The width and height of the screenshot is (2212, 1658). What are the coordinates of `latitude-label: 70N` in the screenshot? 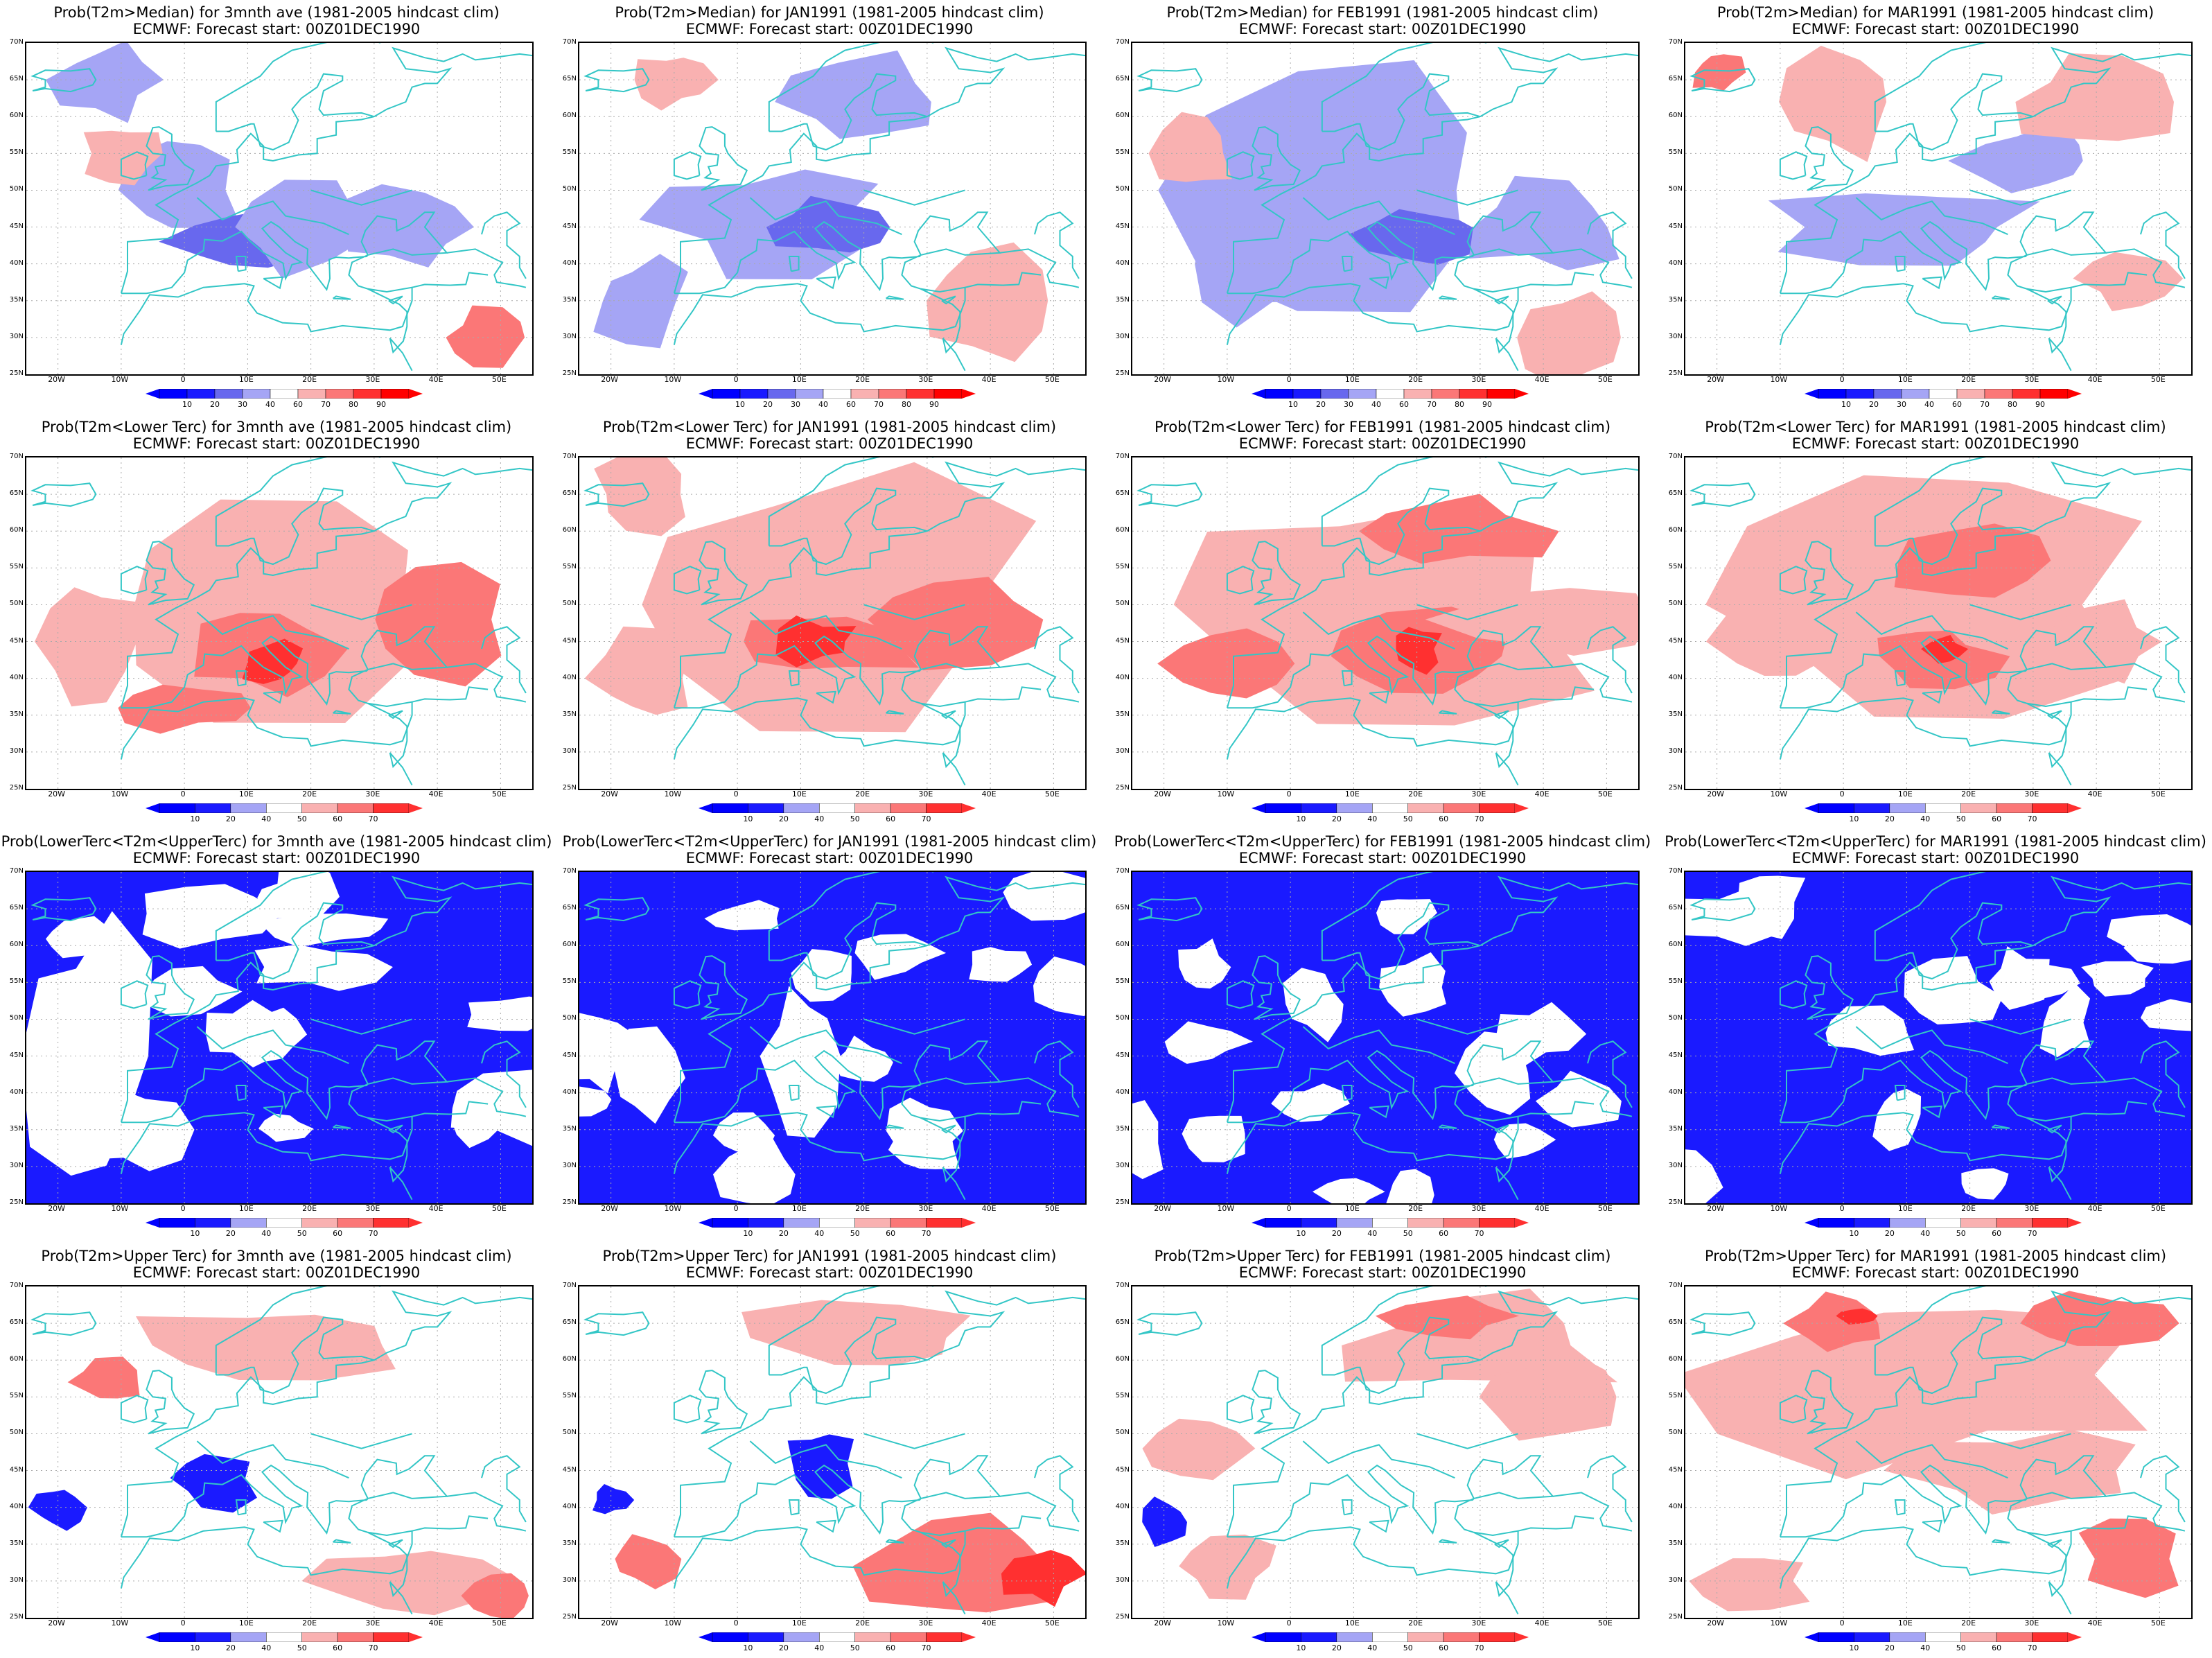 It's located at (16, 457).